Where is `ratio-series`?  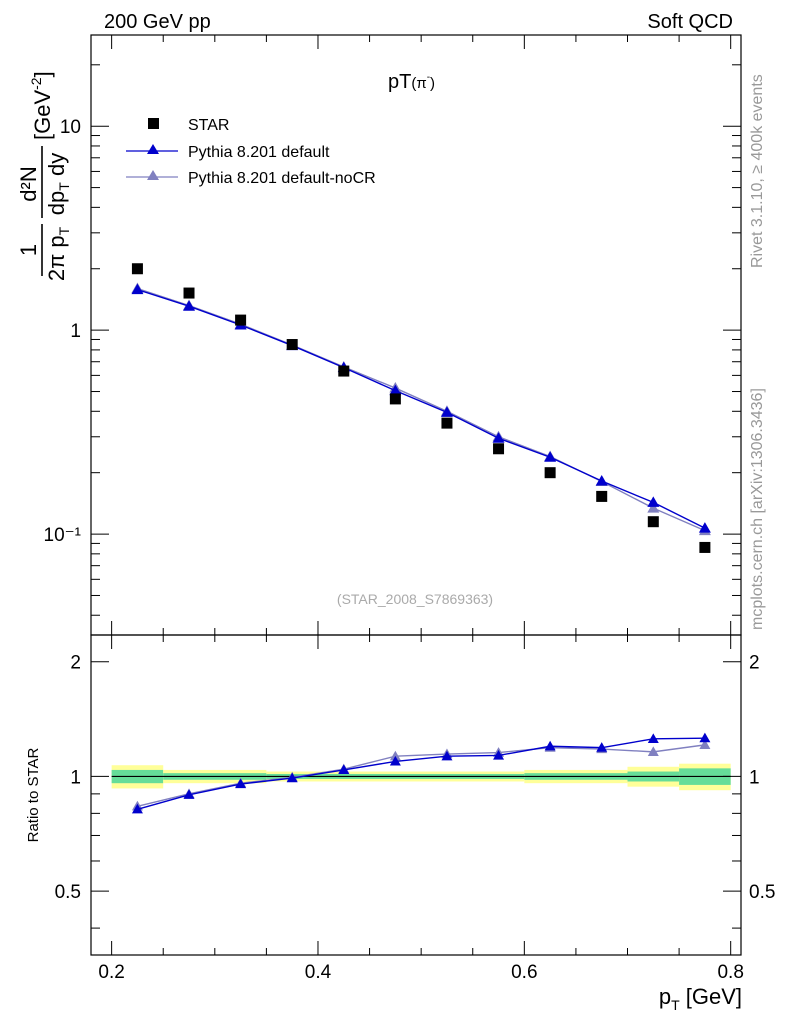 ratio-series is located at coordinates (421, 773).